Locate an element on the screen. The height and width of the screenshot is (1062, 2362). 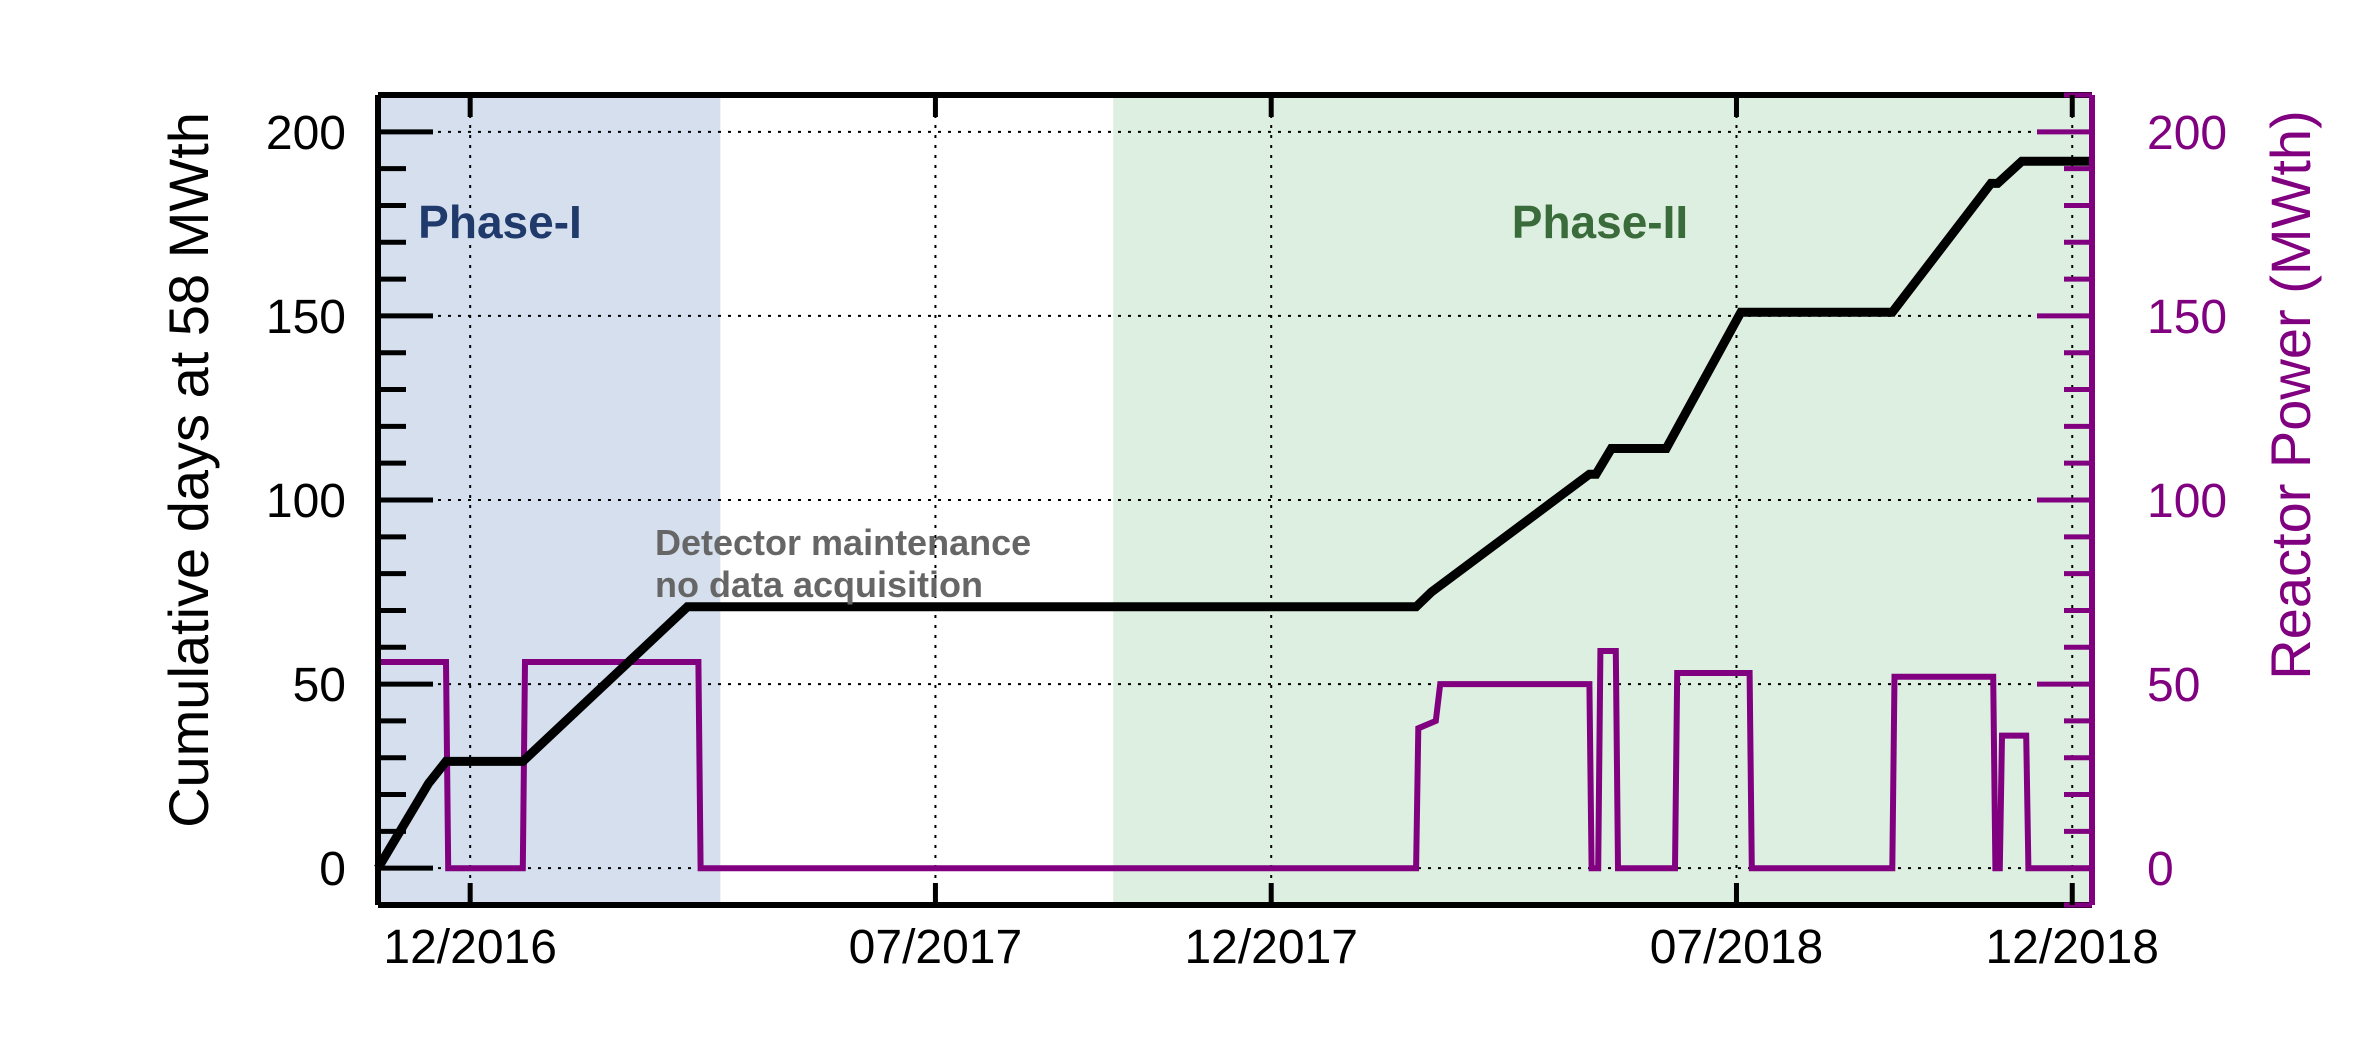
y-right-tick-label: 150 is located at coordinates (2187, 317).